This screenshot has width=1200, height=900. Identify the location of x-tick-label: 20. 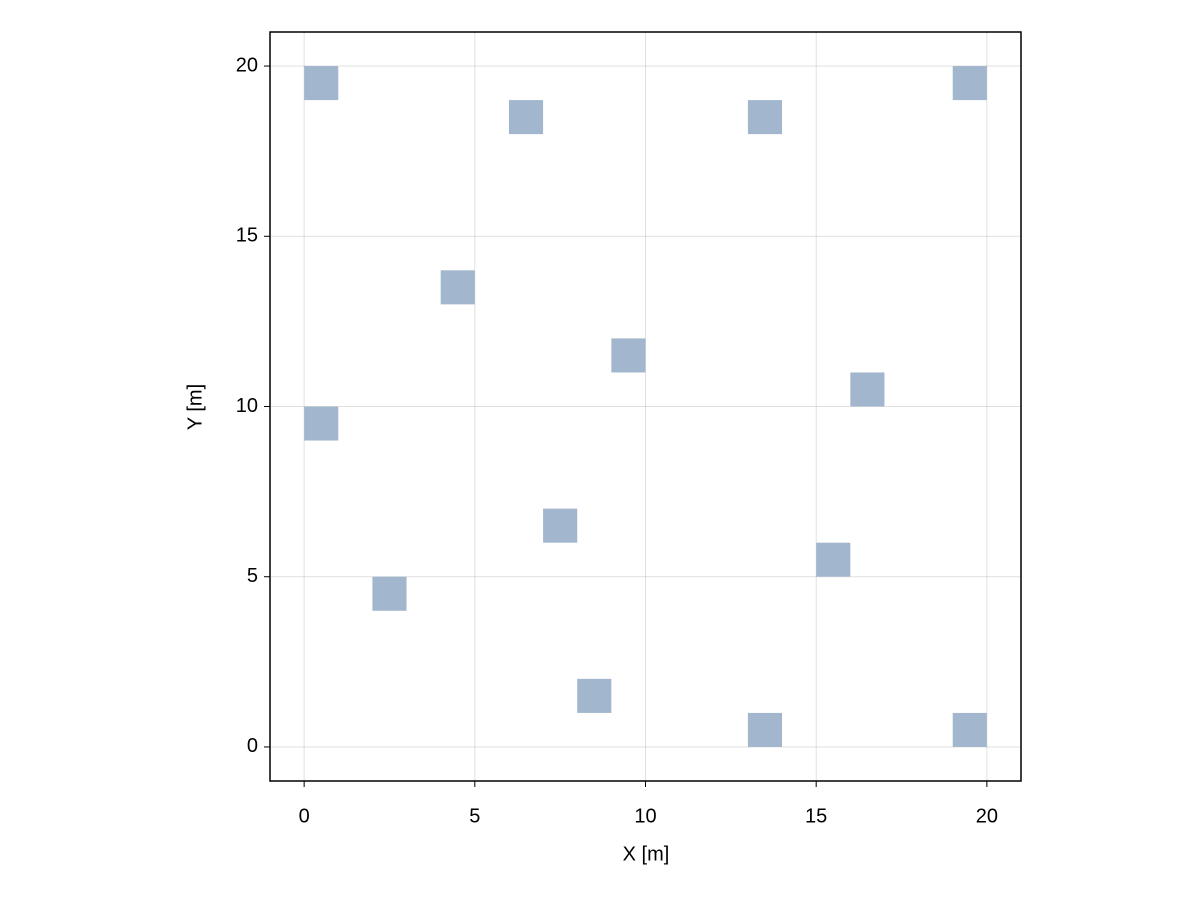
(987, 816).